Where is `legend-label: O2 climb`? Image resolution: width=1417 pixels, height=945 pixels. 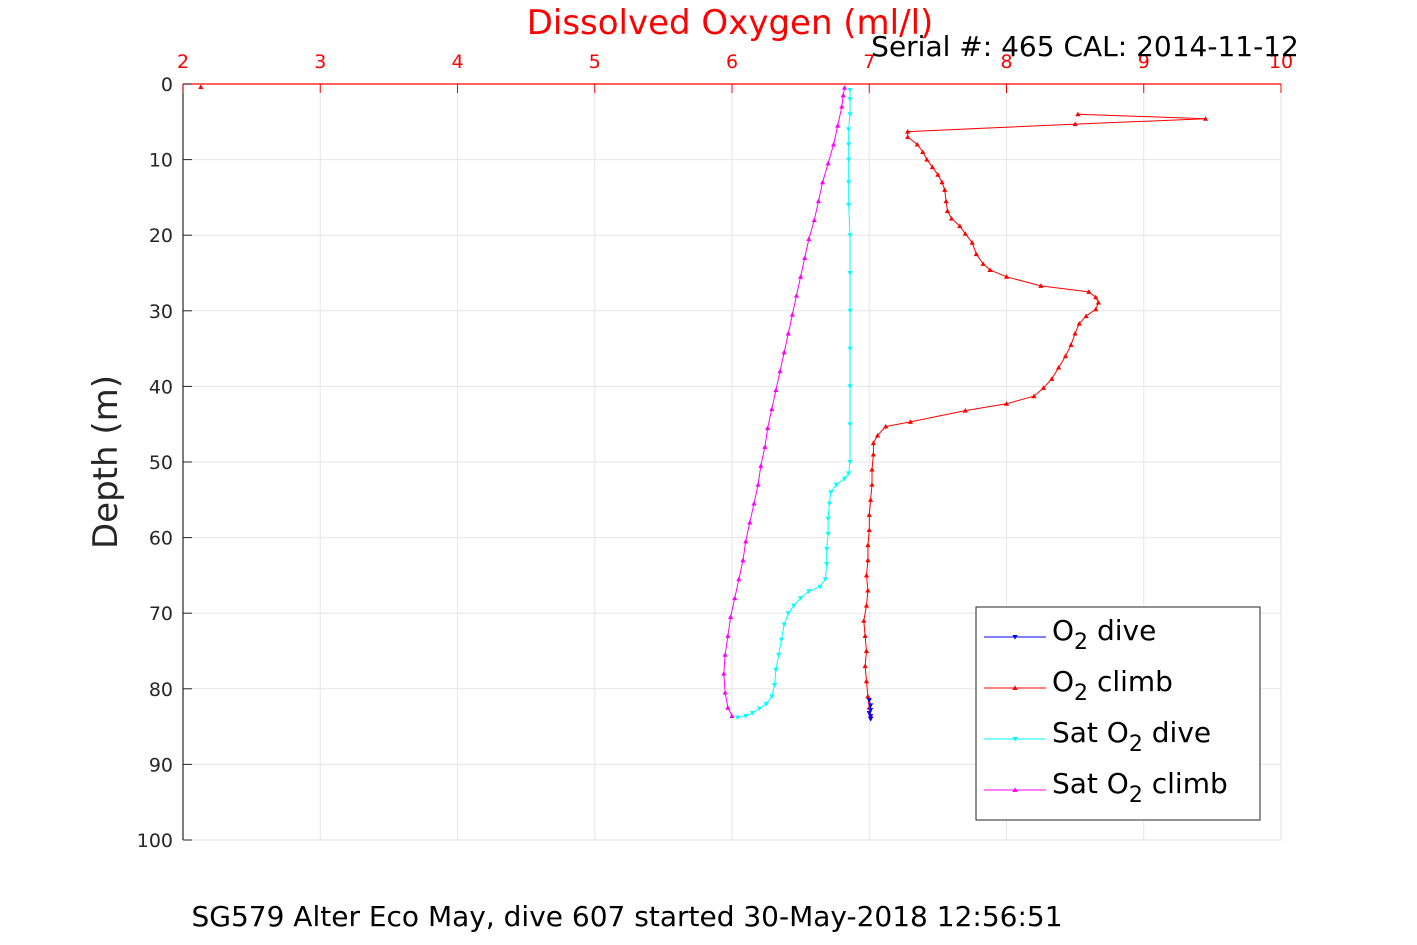
legend-label: O2 climb is located at coordinates (1112, 685).